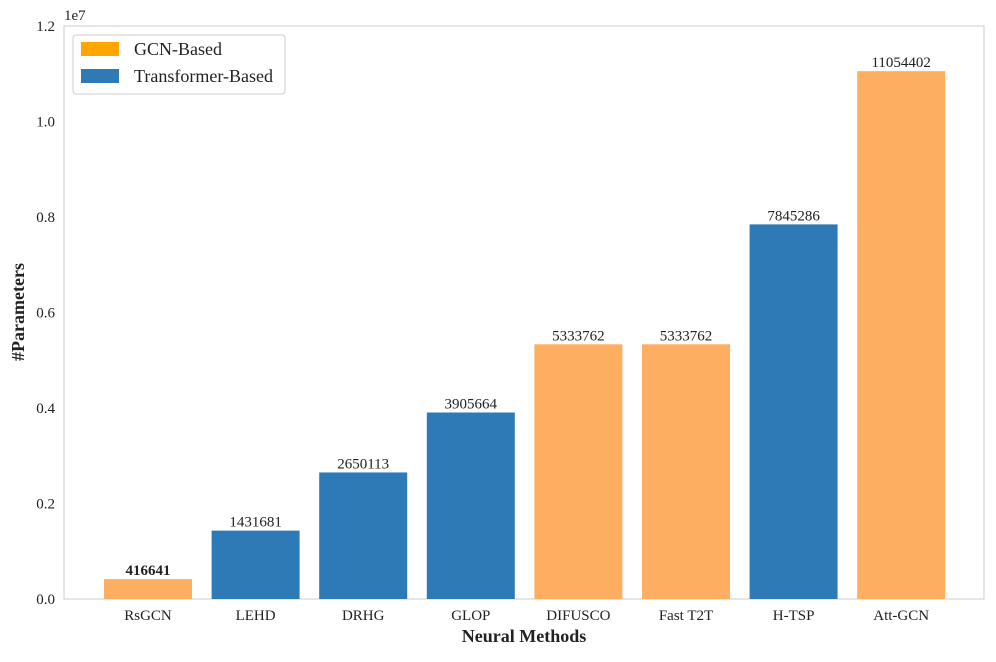 The height and width of the screenshot is (662, 996). I want to click on y-axis-title: #Parameters, so click(18, 312).